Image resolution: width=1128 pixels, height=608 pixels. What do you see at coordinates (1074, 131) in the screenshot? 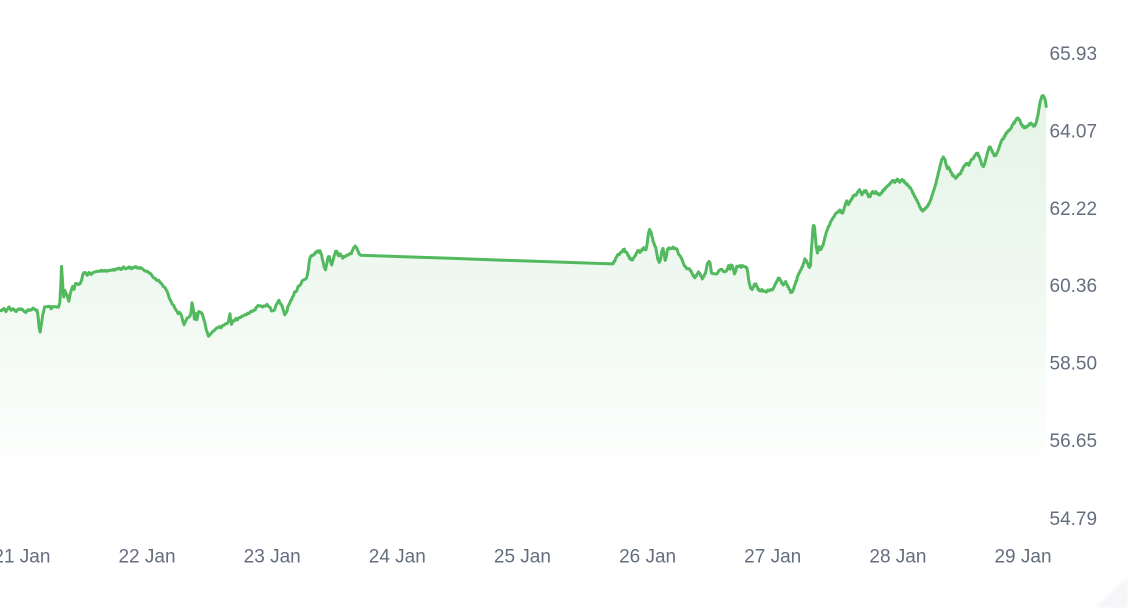
I see `svg-text: 64.07` at bounding box center [1074, 131].